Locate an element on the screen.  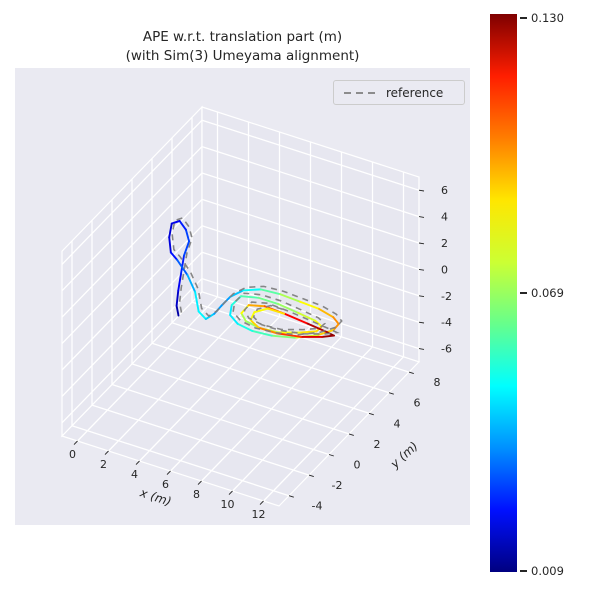
plot-title-line2: (with Sim(3) Umeyama alignment) is located at coordinates (242, 56).